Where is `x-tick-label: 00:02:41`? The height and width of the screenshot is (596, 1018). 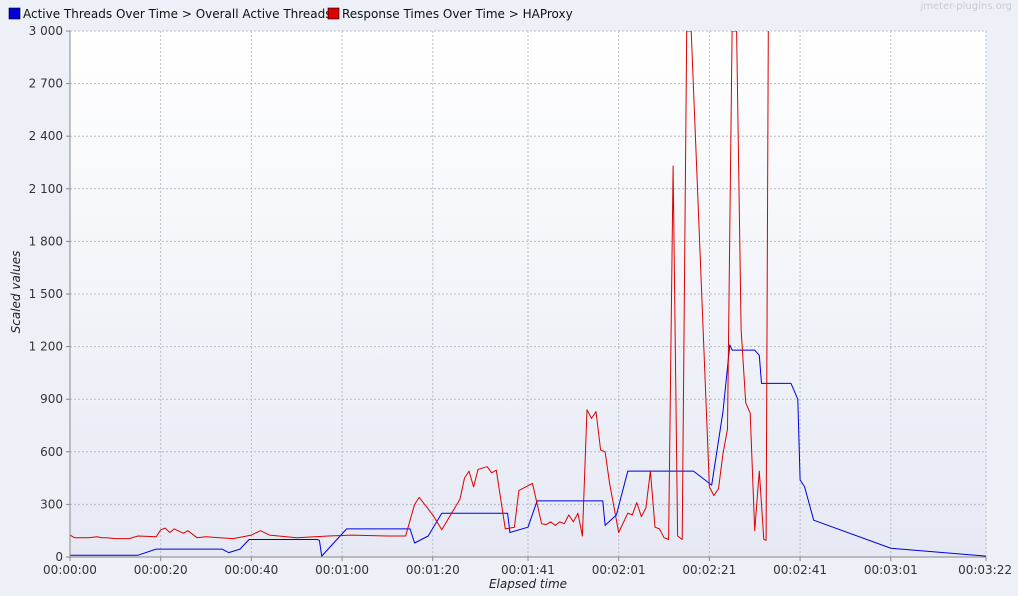 x-tick-label: 00:02:41 is located at coordinates (800, 570).